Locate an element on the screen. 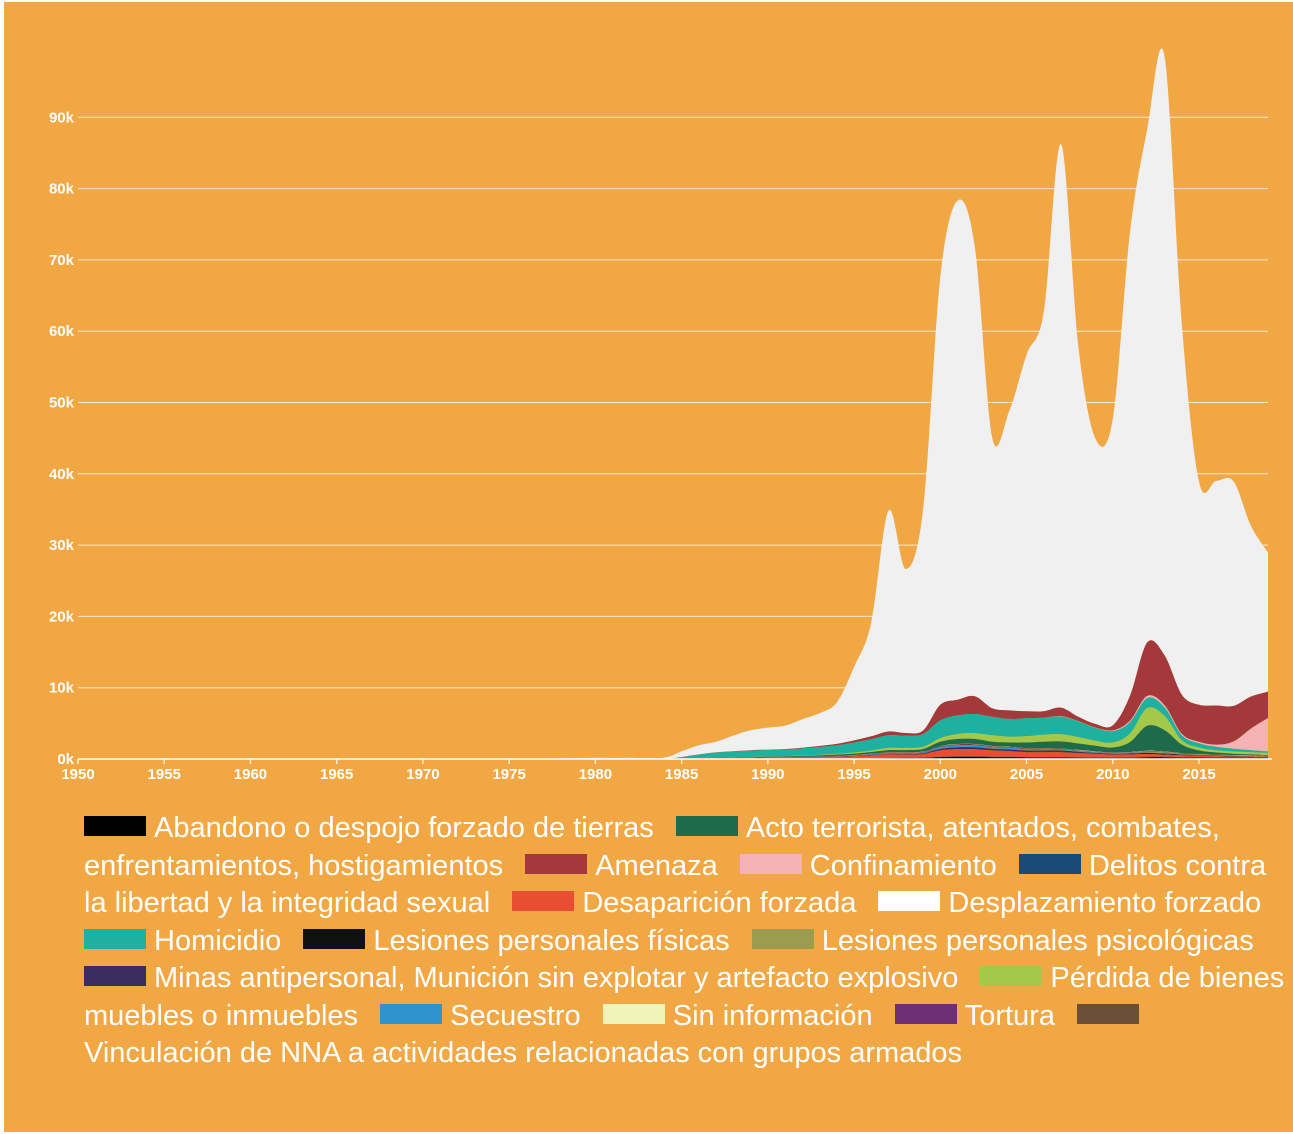 The image size is (1293, 1134). x-tick-label: 2000 is located at coordinates (940, 774).